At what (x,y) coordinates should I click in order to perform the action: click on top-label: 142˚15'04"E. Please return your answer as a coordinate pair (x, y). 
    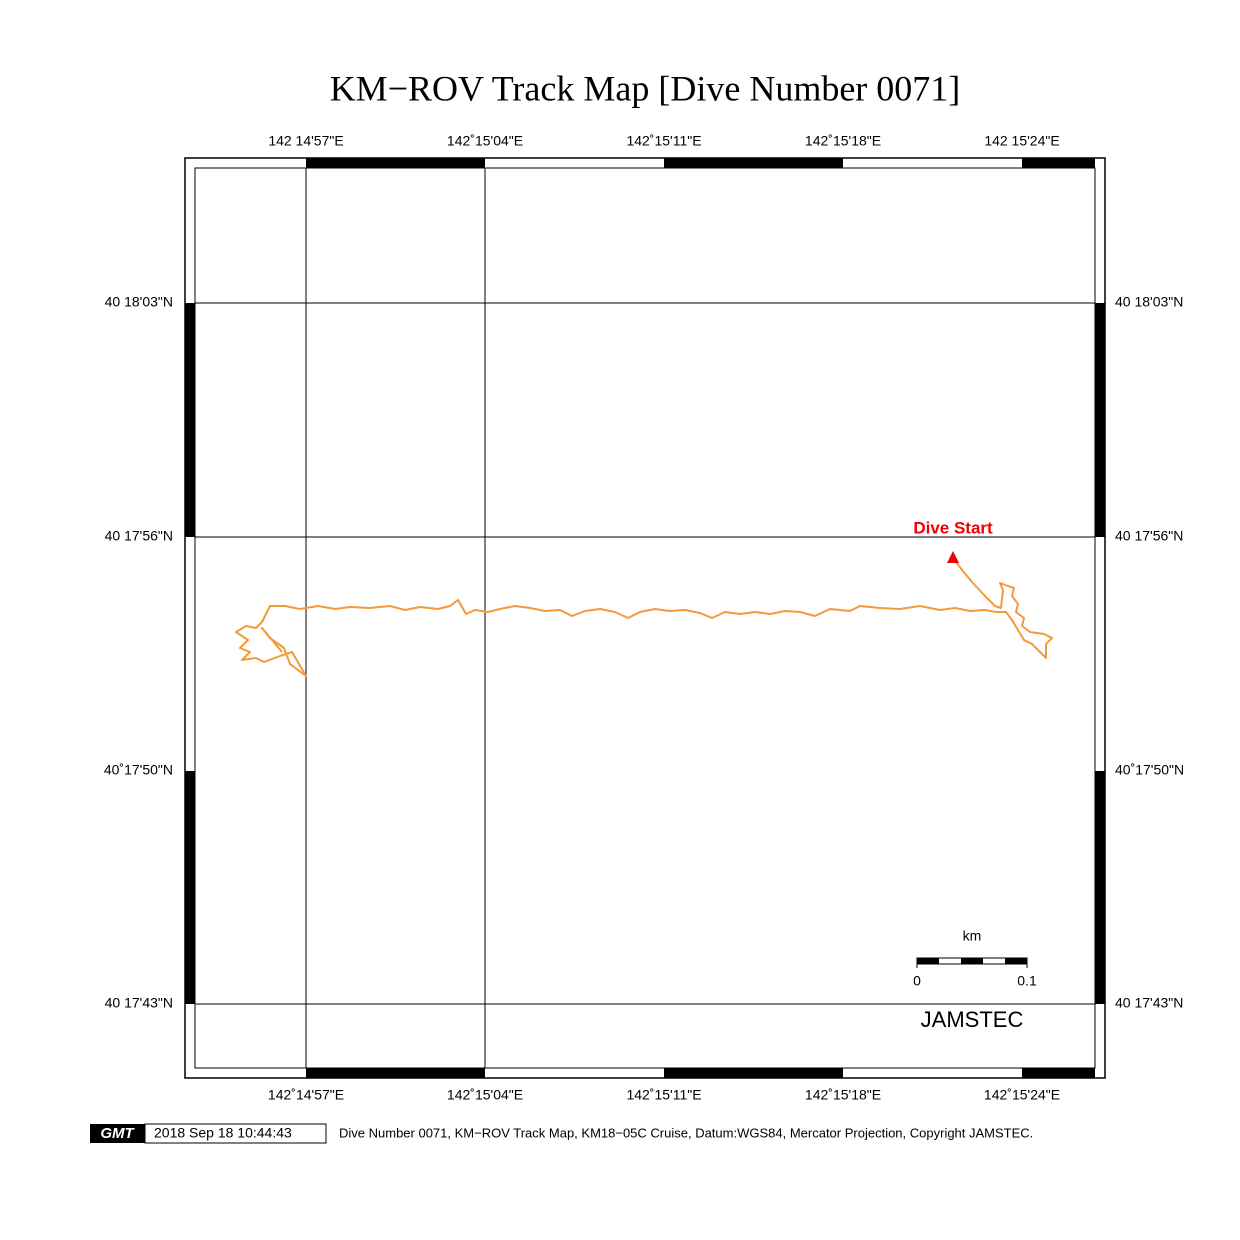
    Looking at the image, I should click on (485, 141).